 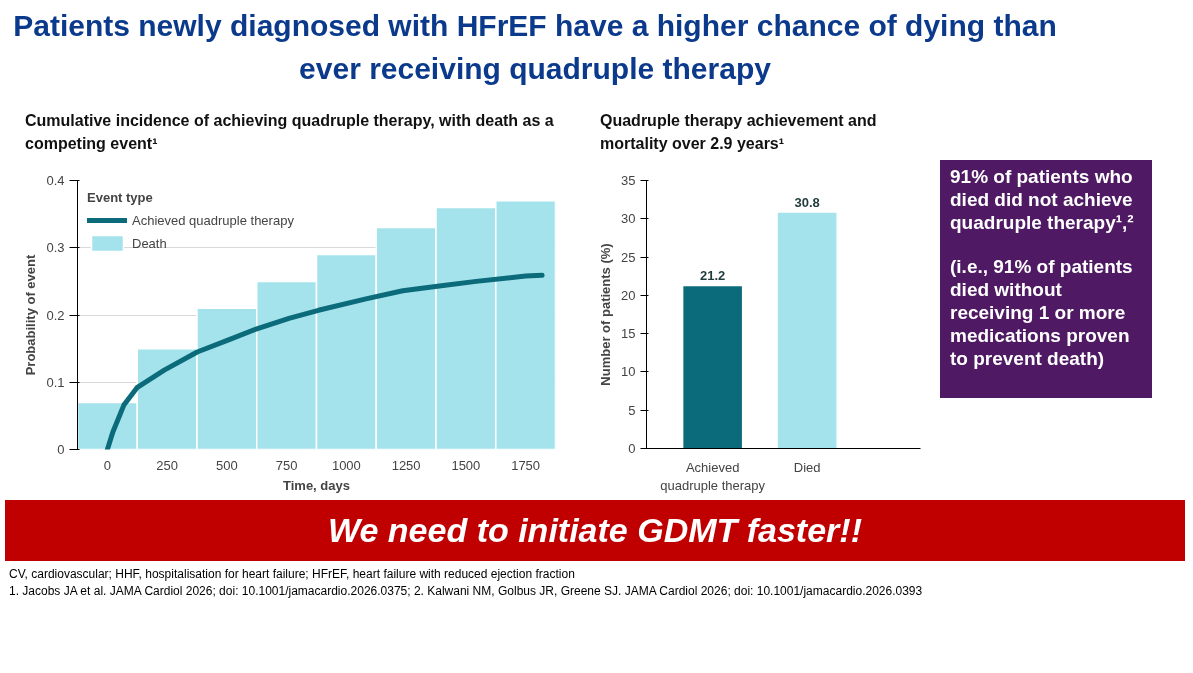 What do you see at coordinates (55, 180) in the screenshot?
I see `y-tick-label: 0.4` at bounding box center [55, 180].